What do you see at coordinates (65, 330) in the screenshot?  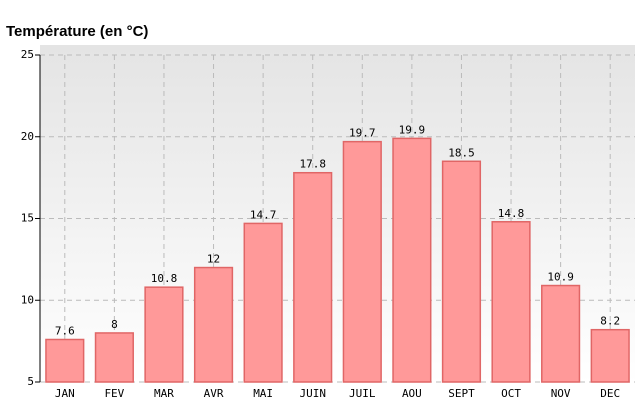 I see `value-label: 7.6` at bounding box center [65, 330].